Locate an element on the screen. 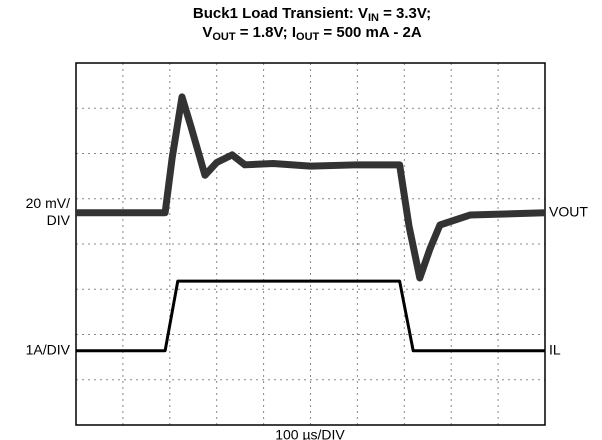 This screenshot has height=440, width=602. legend-label: IL is located at coordinates (555, 349).